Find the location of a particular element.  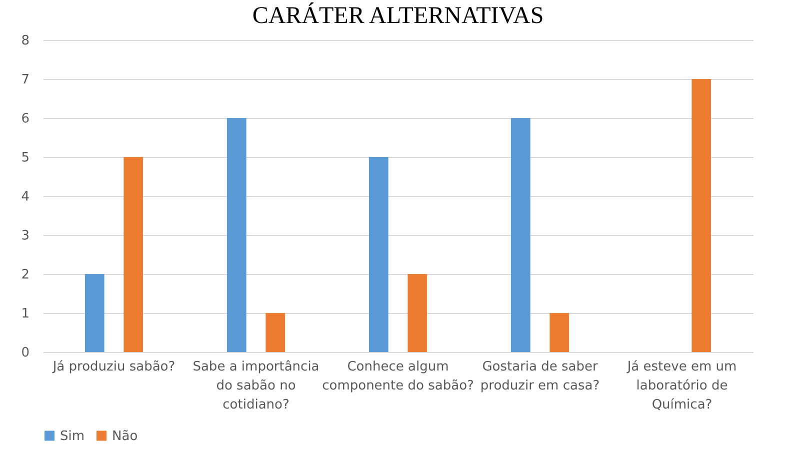

x-tick-label: Conhece algum componente do sabão? is located at coordinates (398, 377).